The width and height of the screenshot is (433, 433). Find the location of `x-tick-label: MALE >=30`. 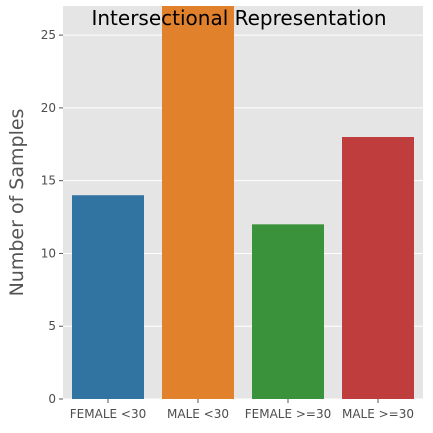

x-tick-label: MALE >=30 is located at coordinates (378, 414).